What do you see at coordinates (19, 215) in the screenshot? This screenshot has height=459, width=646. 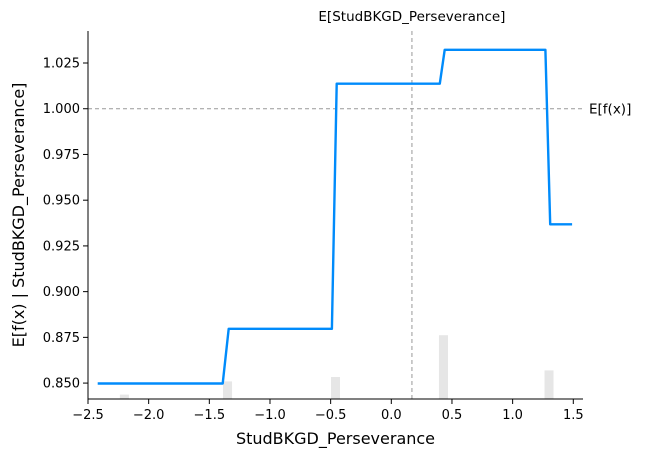 I see `y-axis-label: E[f(x) | StudBKGD_Perseverance]` at bounding box center [19, 215].